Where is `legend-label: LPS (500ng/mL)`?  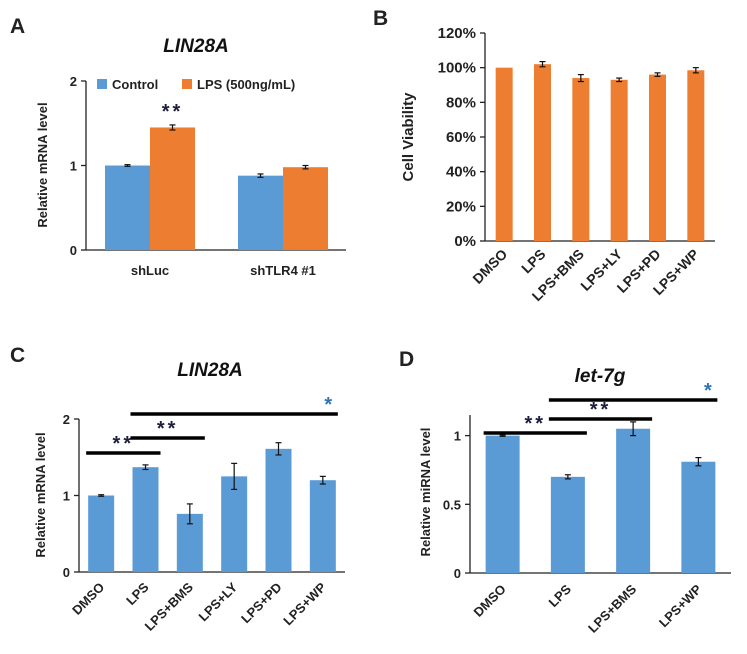
legend-label: LPS (500ng/mL) is located at coordinates (246, 84).